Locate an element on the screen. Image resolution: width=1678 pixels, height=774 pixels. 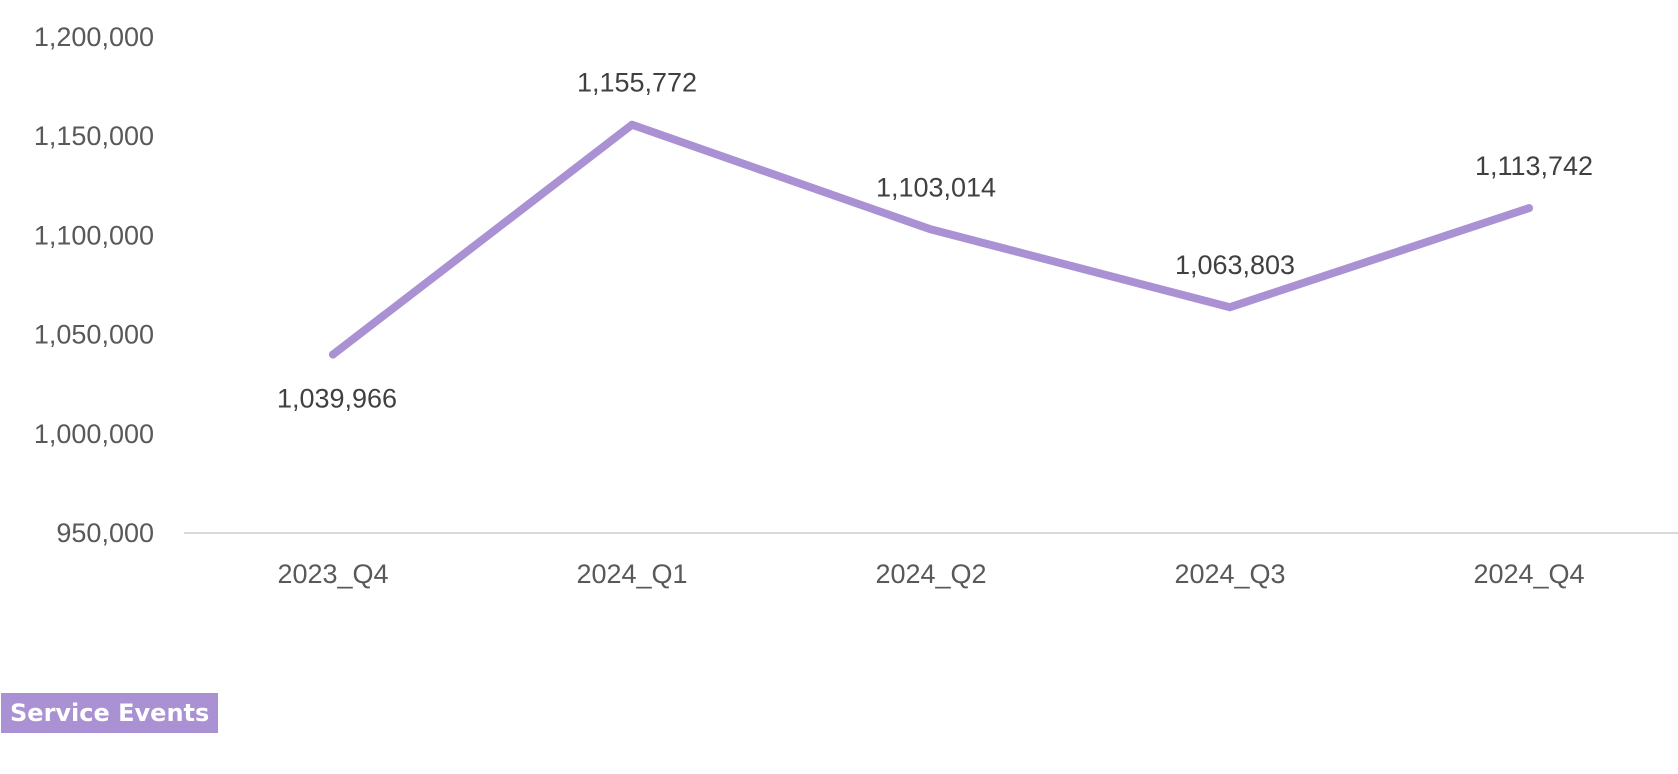
data-label: 1,155,772 is located at coordinates (637, 83).